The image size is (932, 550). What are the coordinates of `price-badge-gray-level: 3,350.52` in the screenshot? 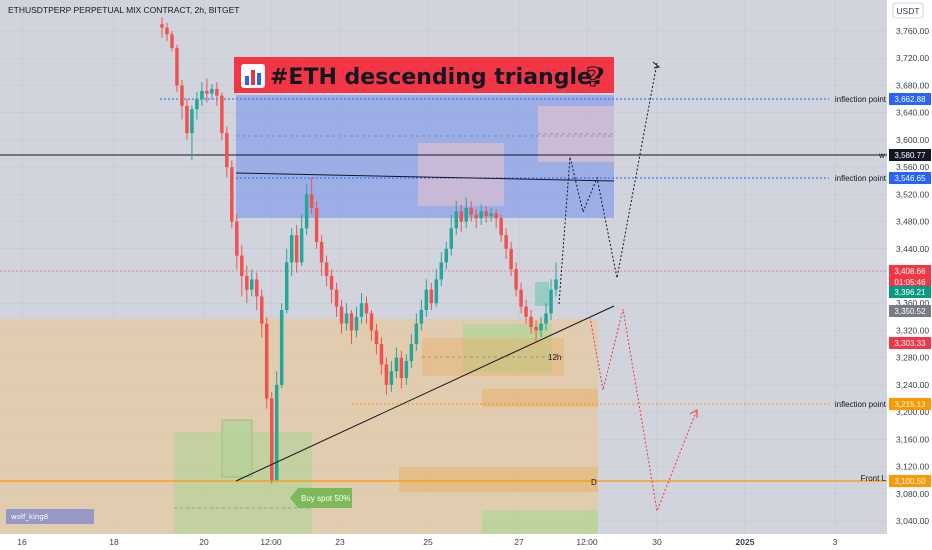 It's located at (910, 311).